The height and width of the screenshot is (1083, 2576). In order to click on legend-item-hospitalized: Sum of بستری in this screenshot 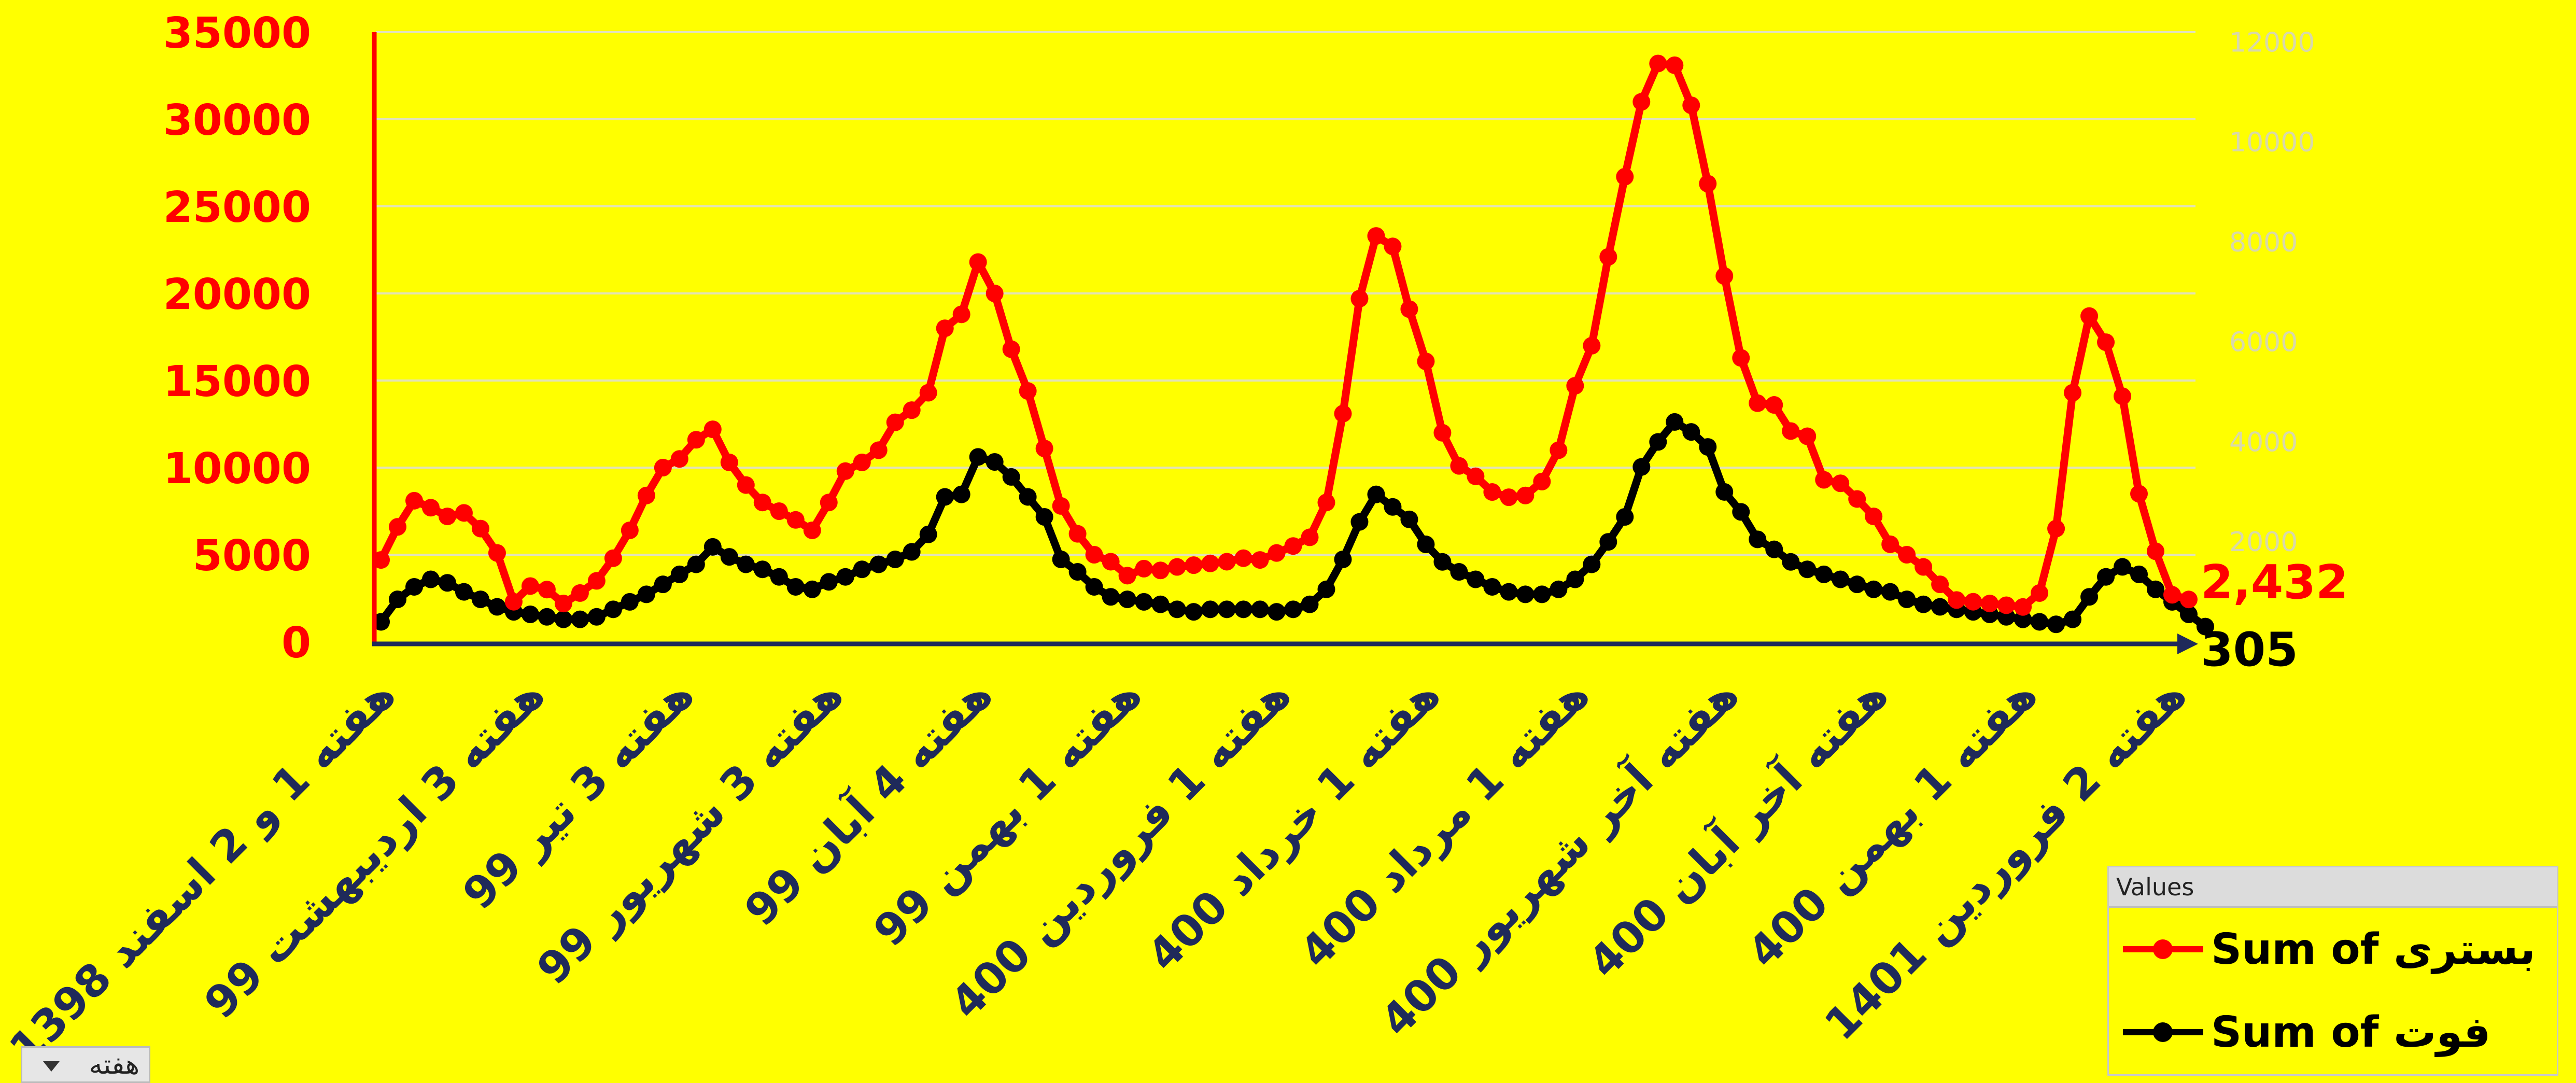, I will do `click(2328, 949)`.